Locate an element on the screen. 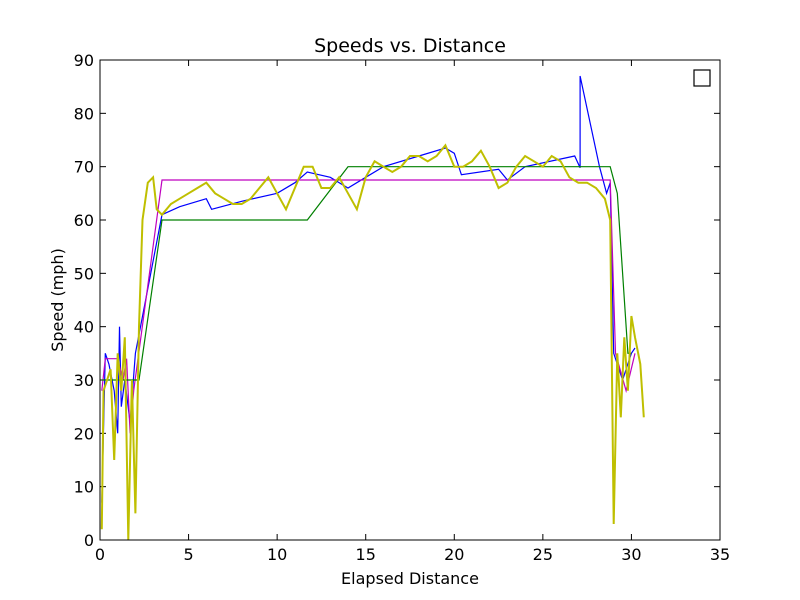 This screenshot has height=600, width=800. y-tick-label: 90 is located at coordinates (84, 60).